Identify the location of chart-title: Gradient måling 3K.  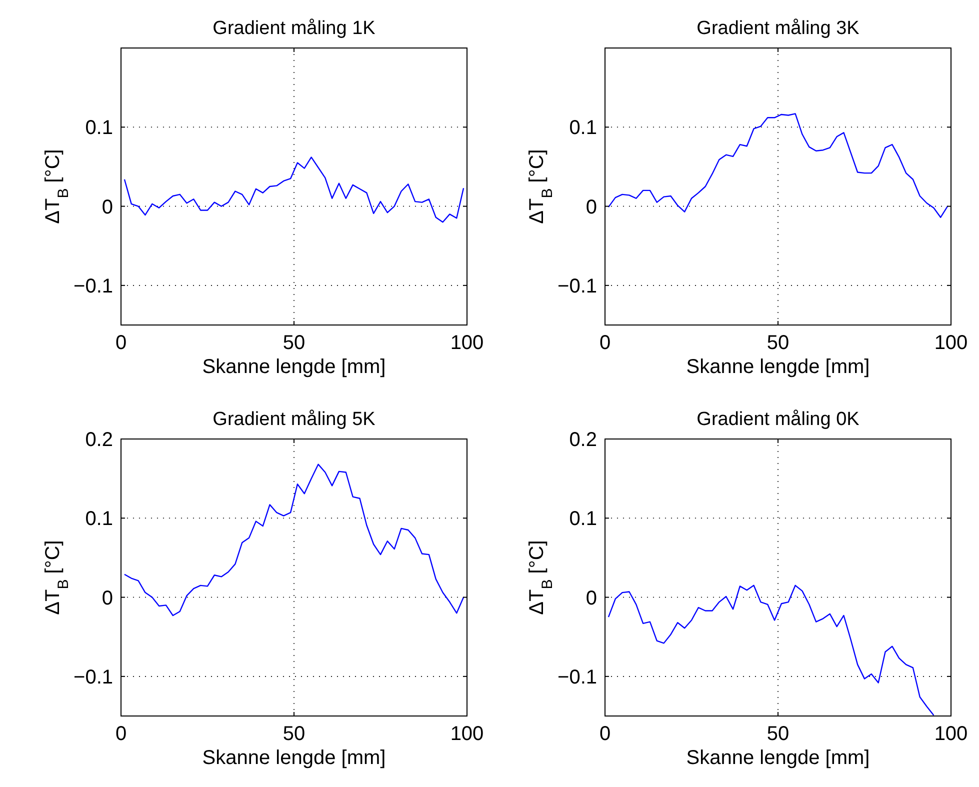
(778, 28).